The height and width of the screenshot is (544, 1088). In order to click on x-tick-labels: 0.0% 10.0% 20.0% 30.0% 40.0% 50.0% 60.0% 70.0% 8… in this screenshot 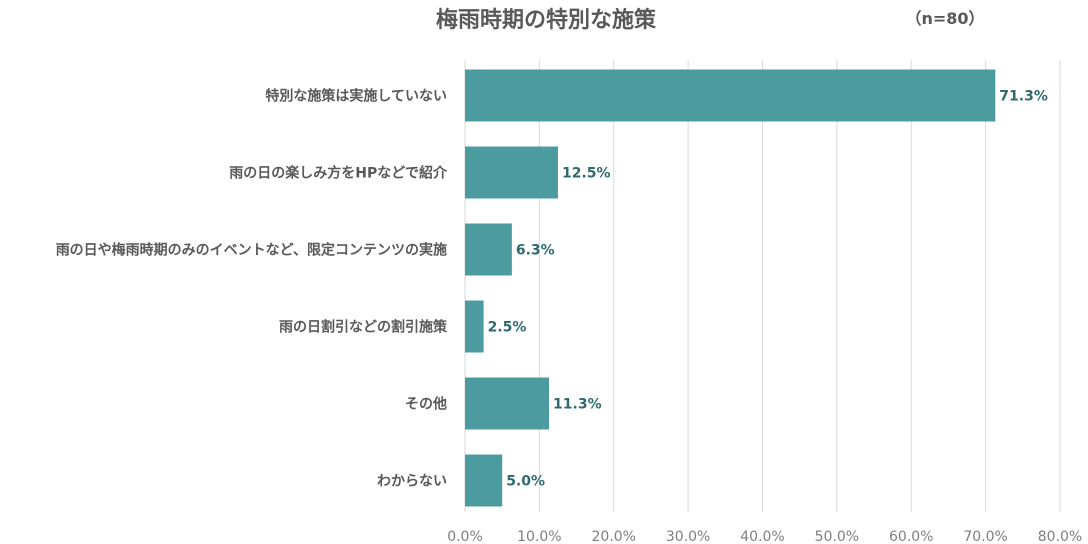, I will do `click(764, 536)`.